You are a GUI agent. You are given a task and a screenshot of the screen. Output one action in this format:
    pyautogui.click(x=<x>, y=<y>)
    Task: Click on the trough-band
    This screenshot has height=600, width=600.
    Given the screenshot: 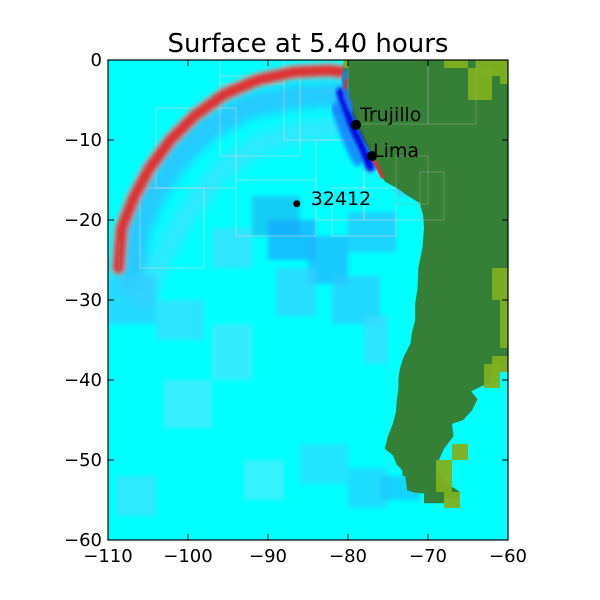 What is the action you would take?
    pyautogui.click(x=238, y=189)
    